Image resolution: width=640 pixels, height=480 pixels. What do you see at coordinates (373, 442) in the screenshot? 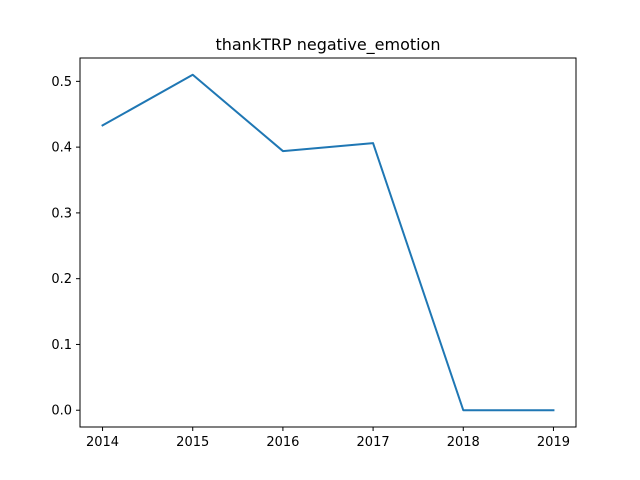
I see `x-tick-label: 2017` at bounding box center [373, 442].